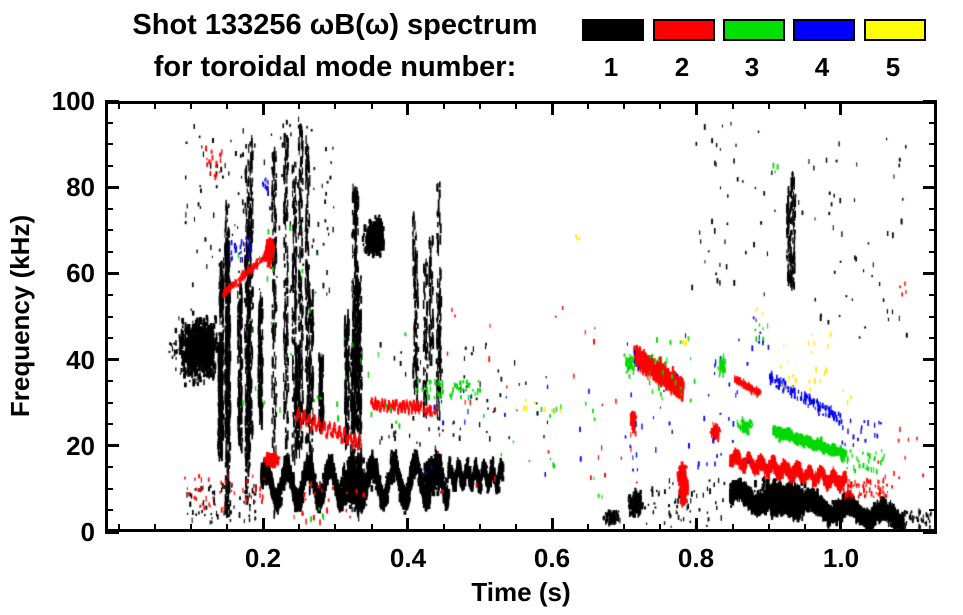  Describe the element at coordinates (822, 67) in the screenshot. I see `legend-label-mode-4: 4` at that location.